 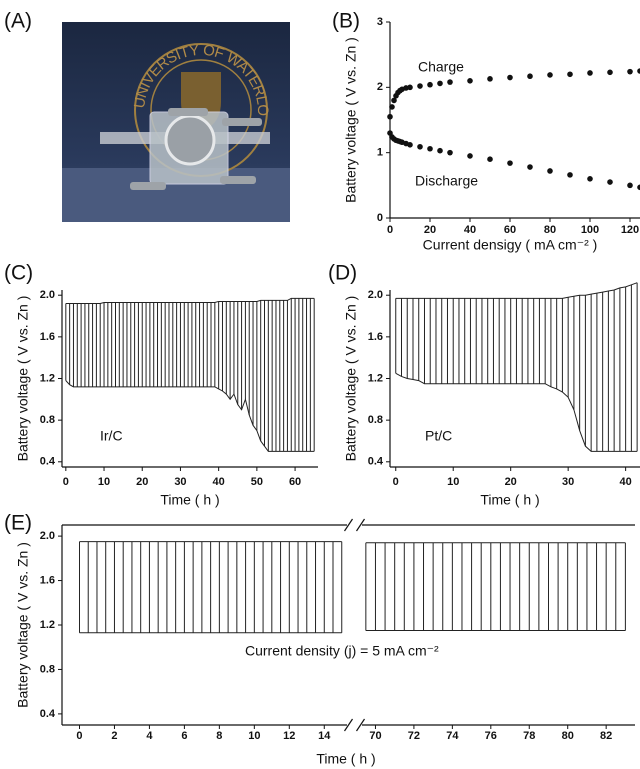 What do you see at coordinates (18, 523) in the screenshot?
I see `panel-label: (E)` at bounding box center [18, 523].